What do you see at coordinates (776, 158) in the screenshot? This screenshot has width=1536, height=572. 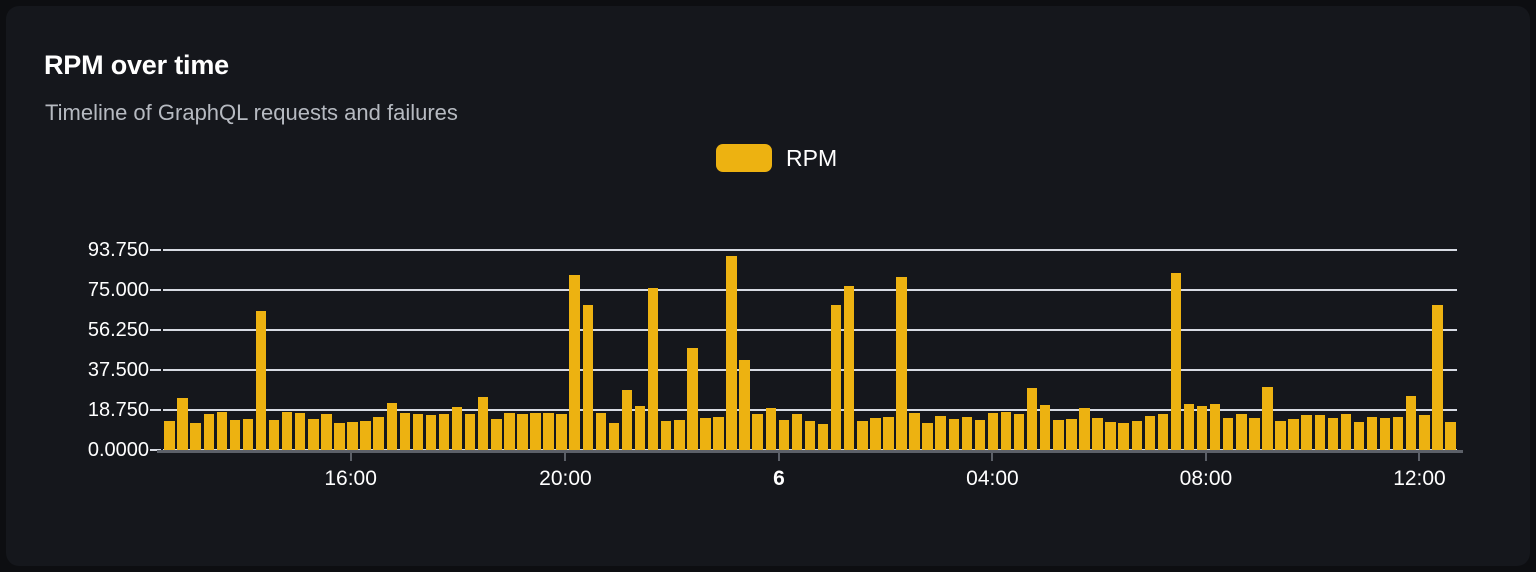 I see `chart-legend: RPM` at bounding box center [776, 158].